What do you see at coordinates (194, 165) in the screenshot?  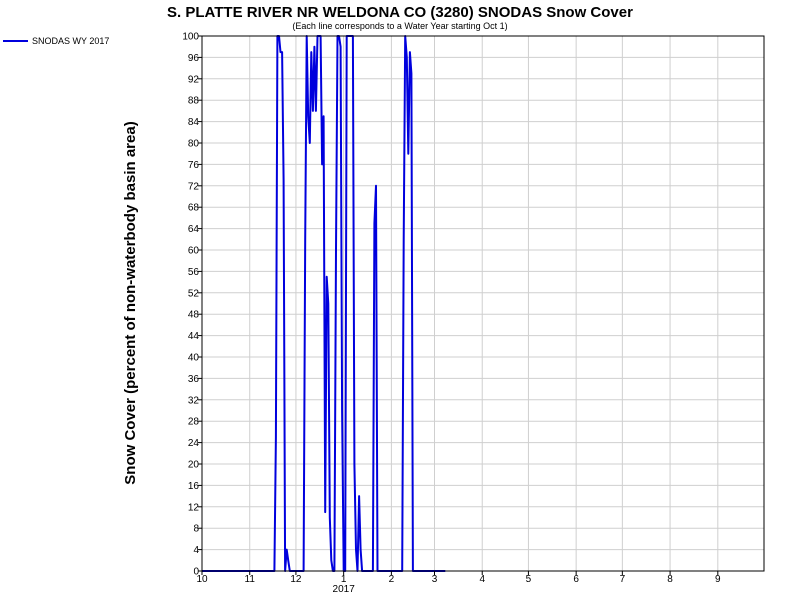 I see `y-tick-label: 76` at bounding box center [194, 165].